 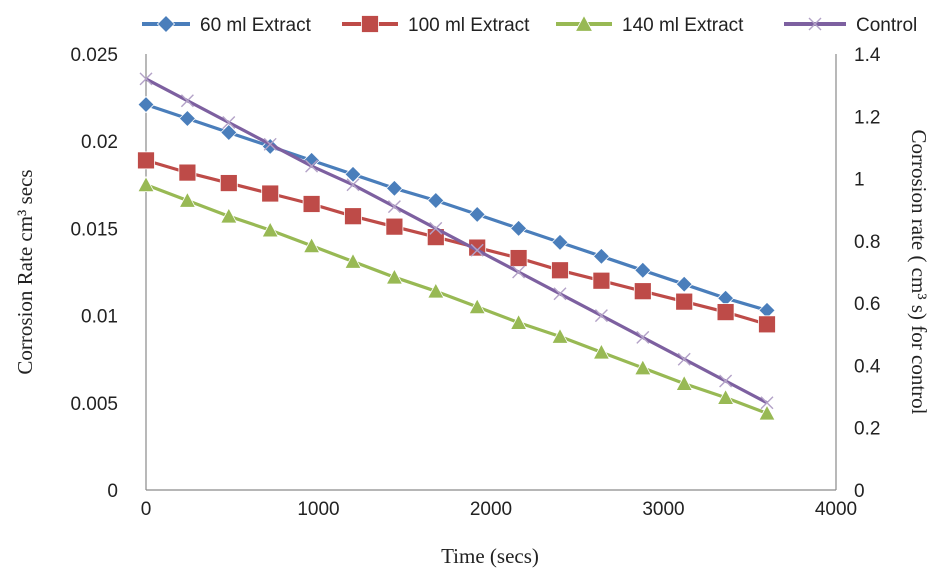 What do you see at coordinates (867, 117) in the screenshot?
I see `right-y-tick-label: 1.2` at bounding box center [867, 117].